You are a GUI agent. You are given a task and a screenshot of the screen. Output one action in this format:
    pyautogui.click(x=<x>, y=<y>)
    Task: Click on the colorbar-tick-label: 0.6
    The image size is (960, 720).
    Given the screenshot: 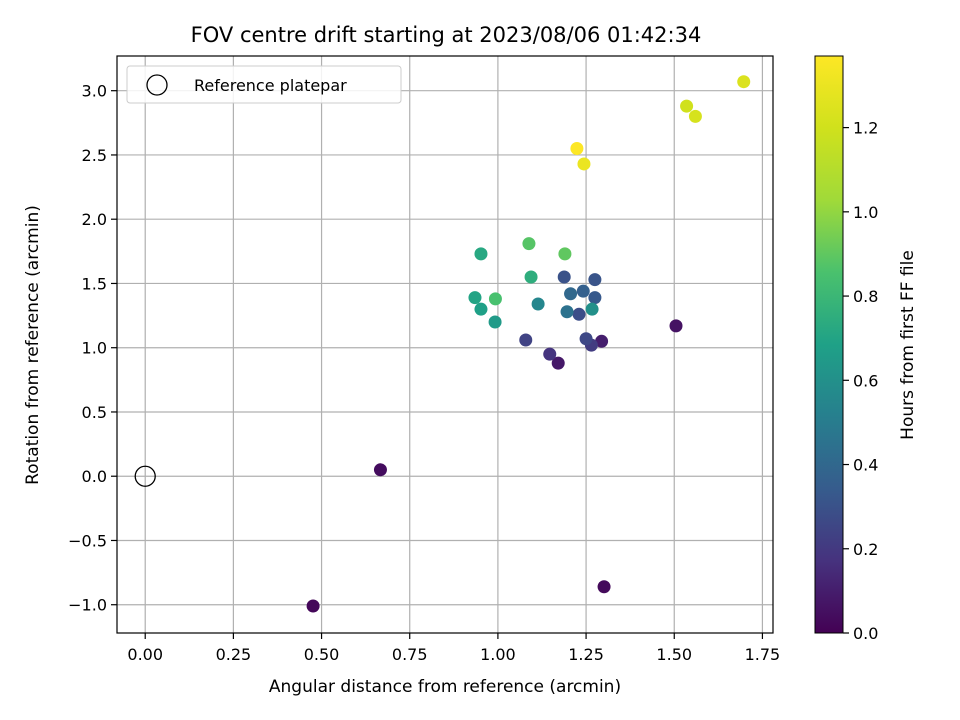 What is the action you would take?
    pyautogui.click(x=865, y=380)
    